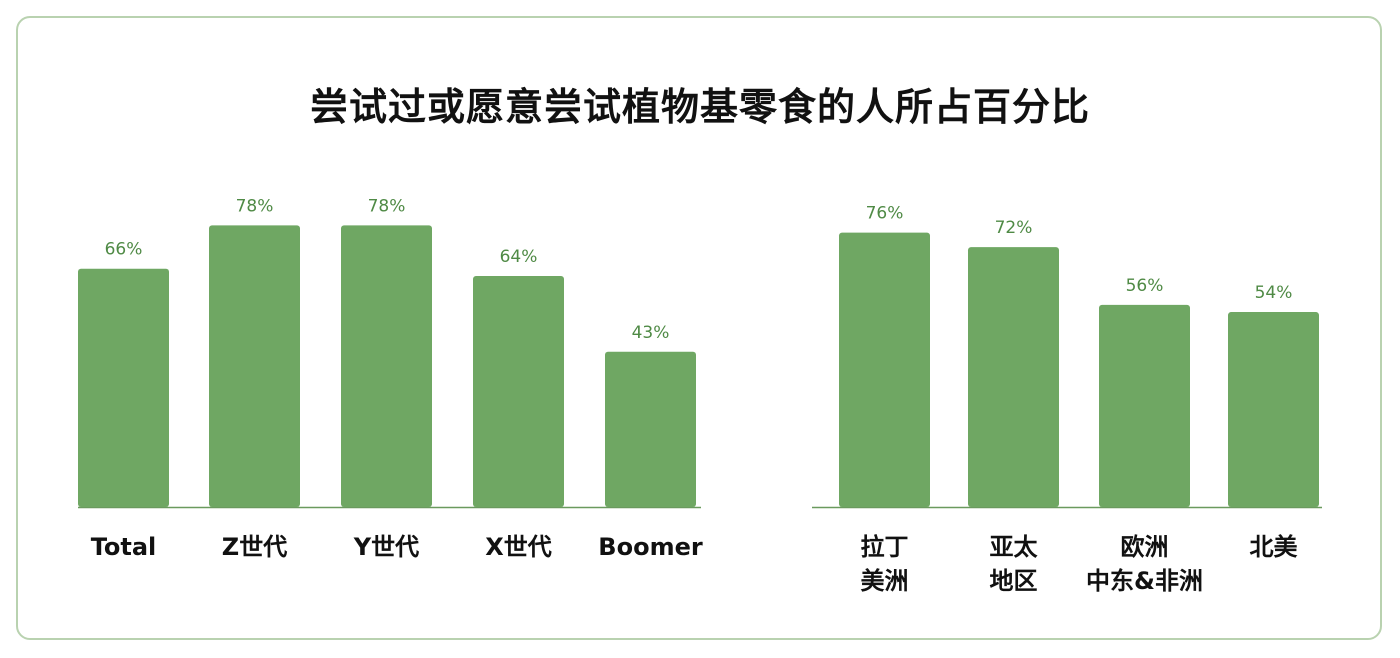 The image size is (1400, 658). Describe the element at coordinates (885, 547) in the screenshot. I see `chart-2-category-label-1-line-1: 拉丁` at that location.